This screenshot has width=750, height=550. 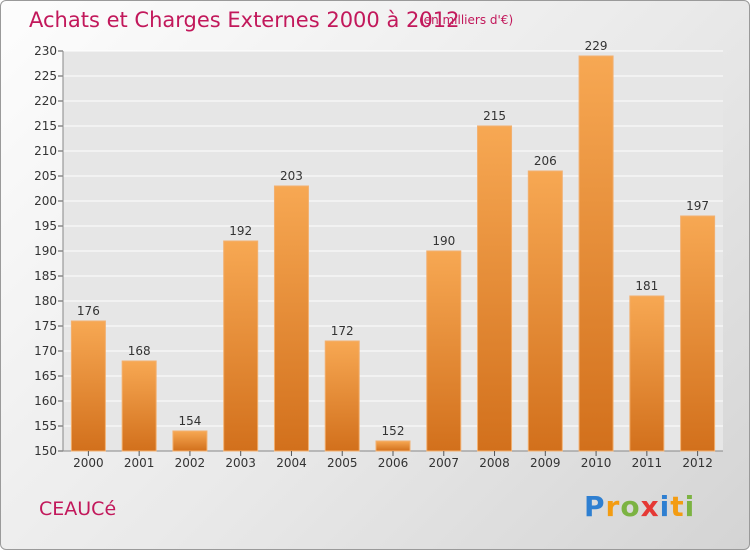 What do you see at coordinates (443, 241) in the screenshot?
I see `bar-value-label: 190` at bounding box center [443, 241].